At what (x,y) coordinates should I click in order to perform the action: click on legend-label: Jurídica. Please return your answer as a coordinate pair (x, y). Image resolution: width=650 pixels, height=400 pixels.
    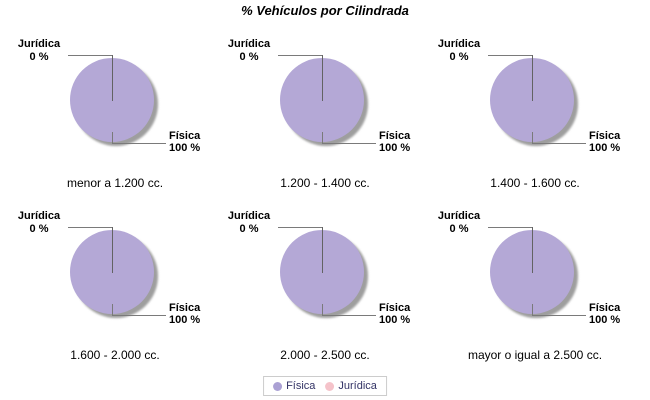
    Looking at the image, I should click on (357, 386).